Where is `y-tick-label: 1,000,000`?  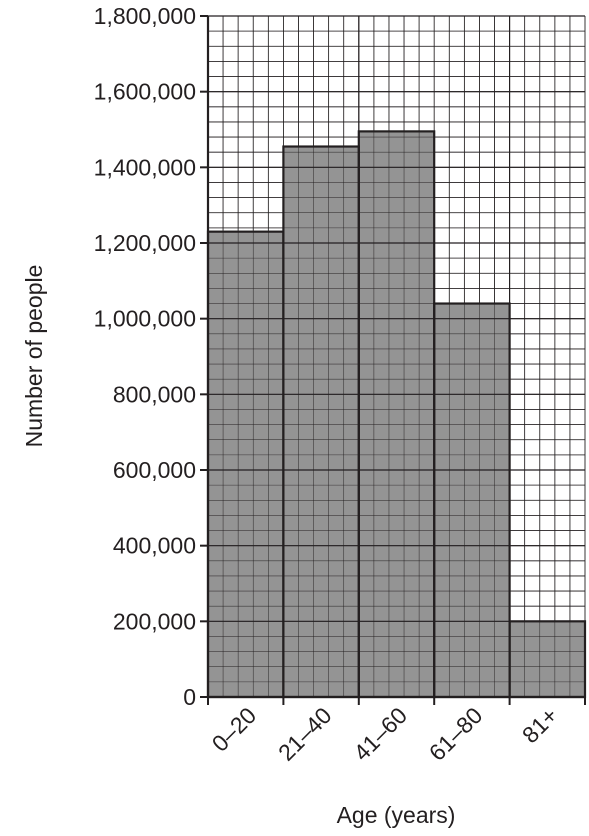
y-tick-label: 1,000,000 is located at coordinates (145, 319).